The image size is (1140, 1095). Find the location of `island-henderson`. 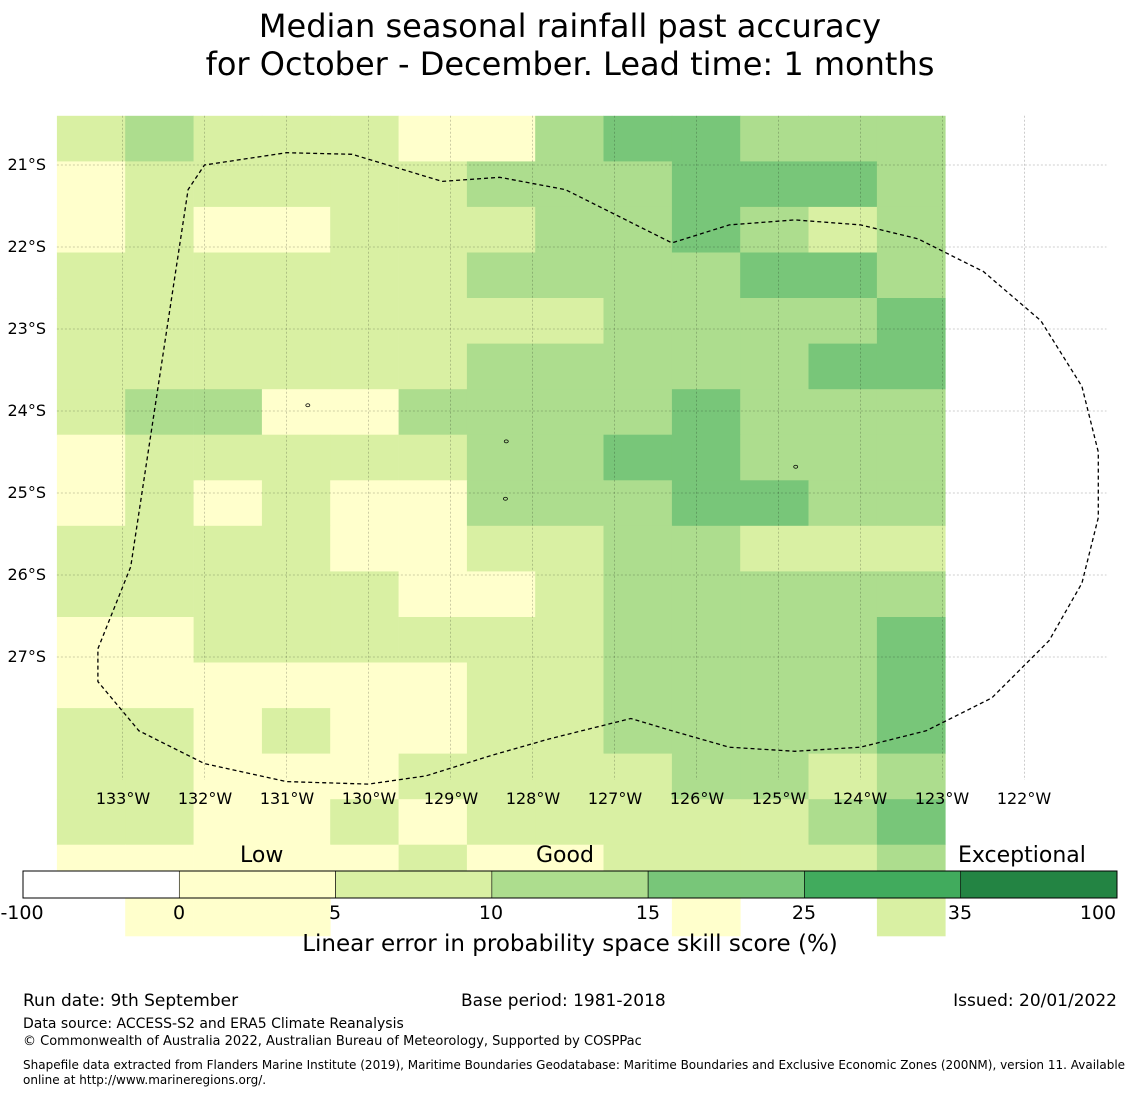

island-henderson is located at coordinates (506, 441).